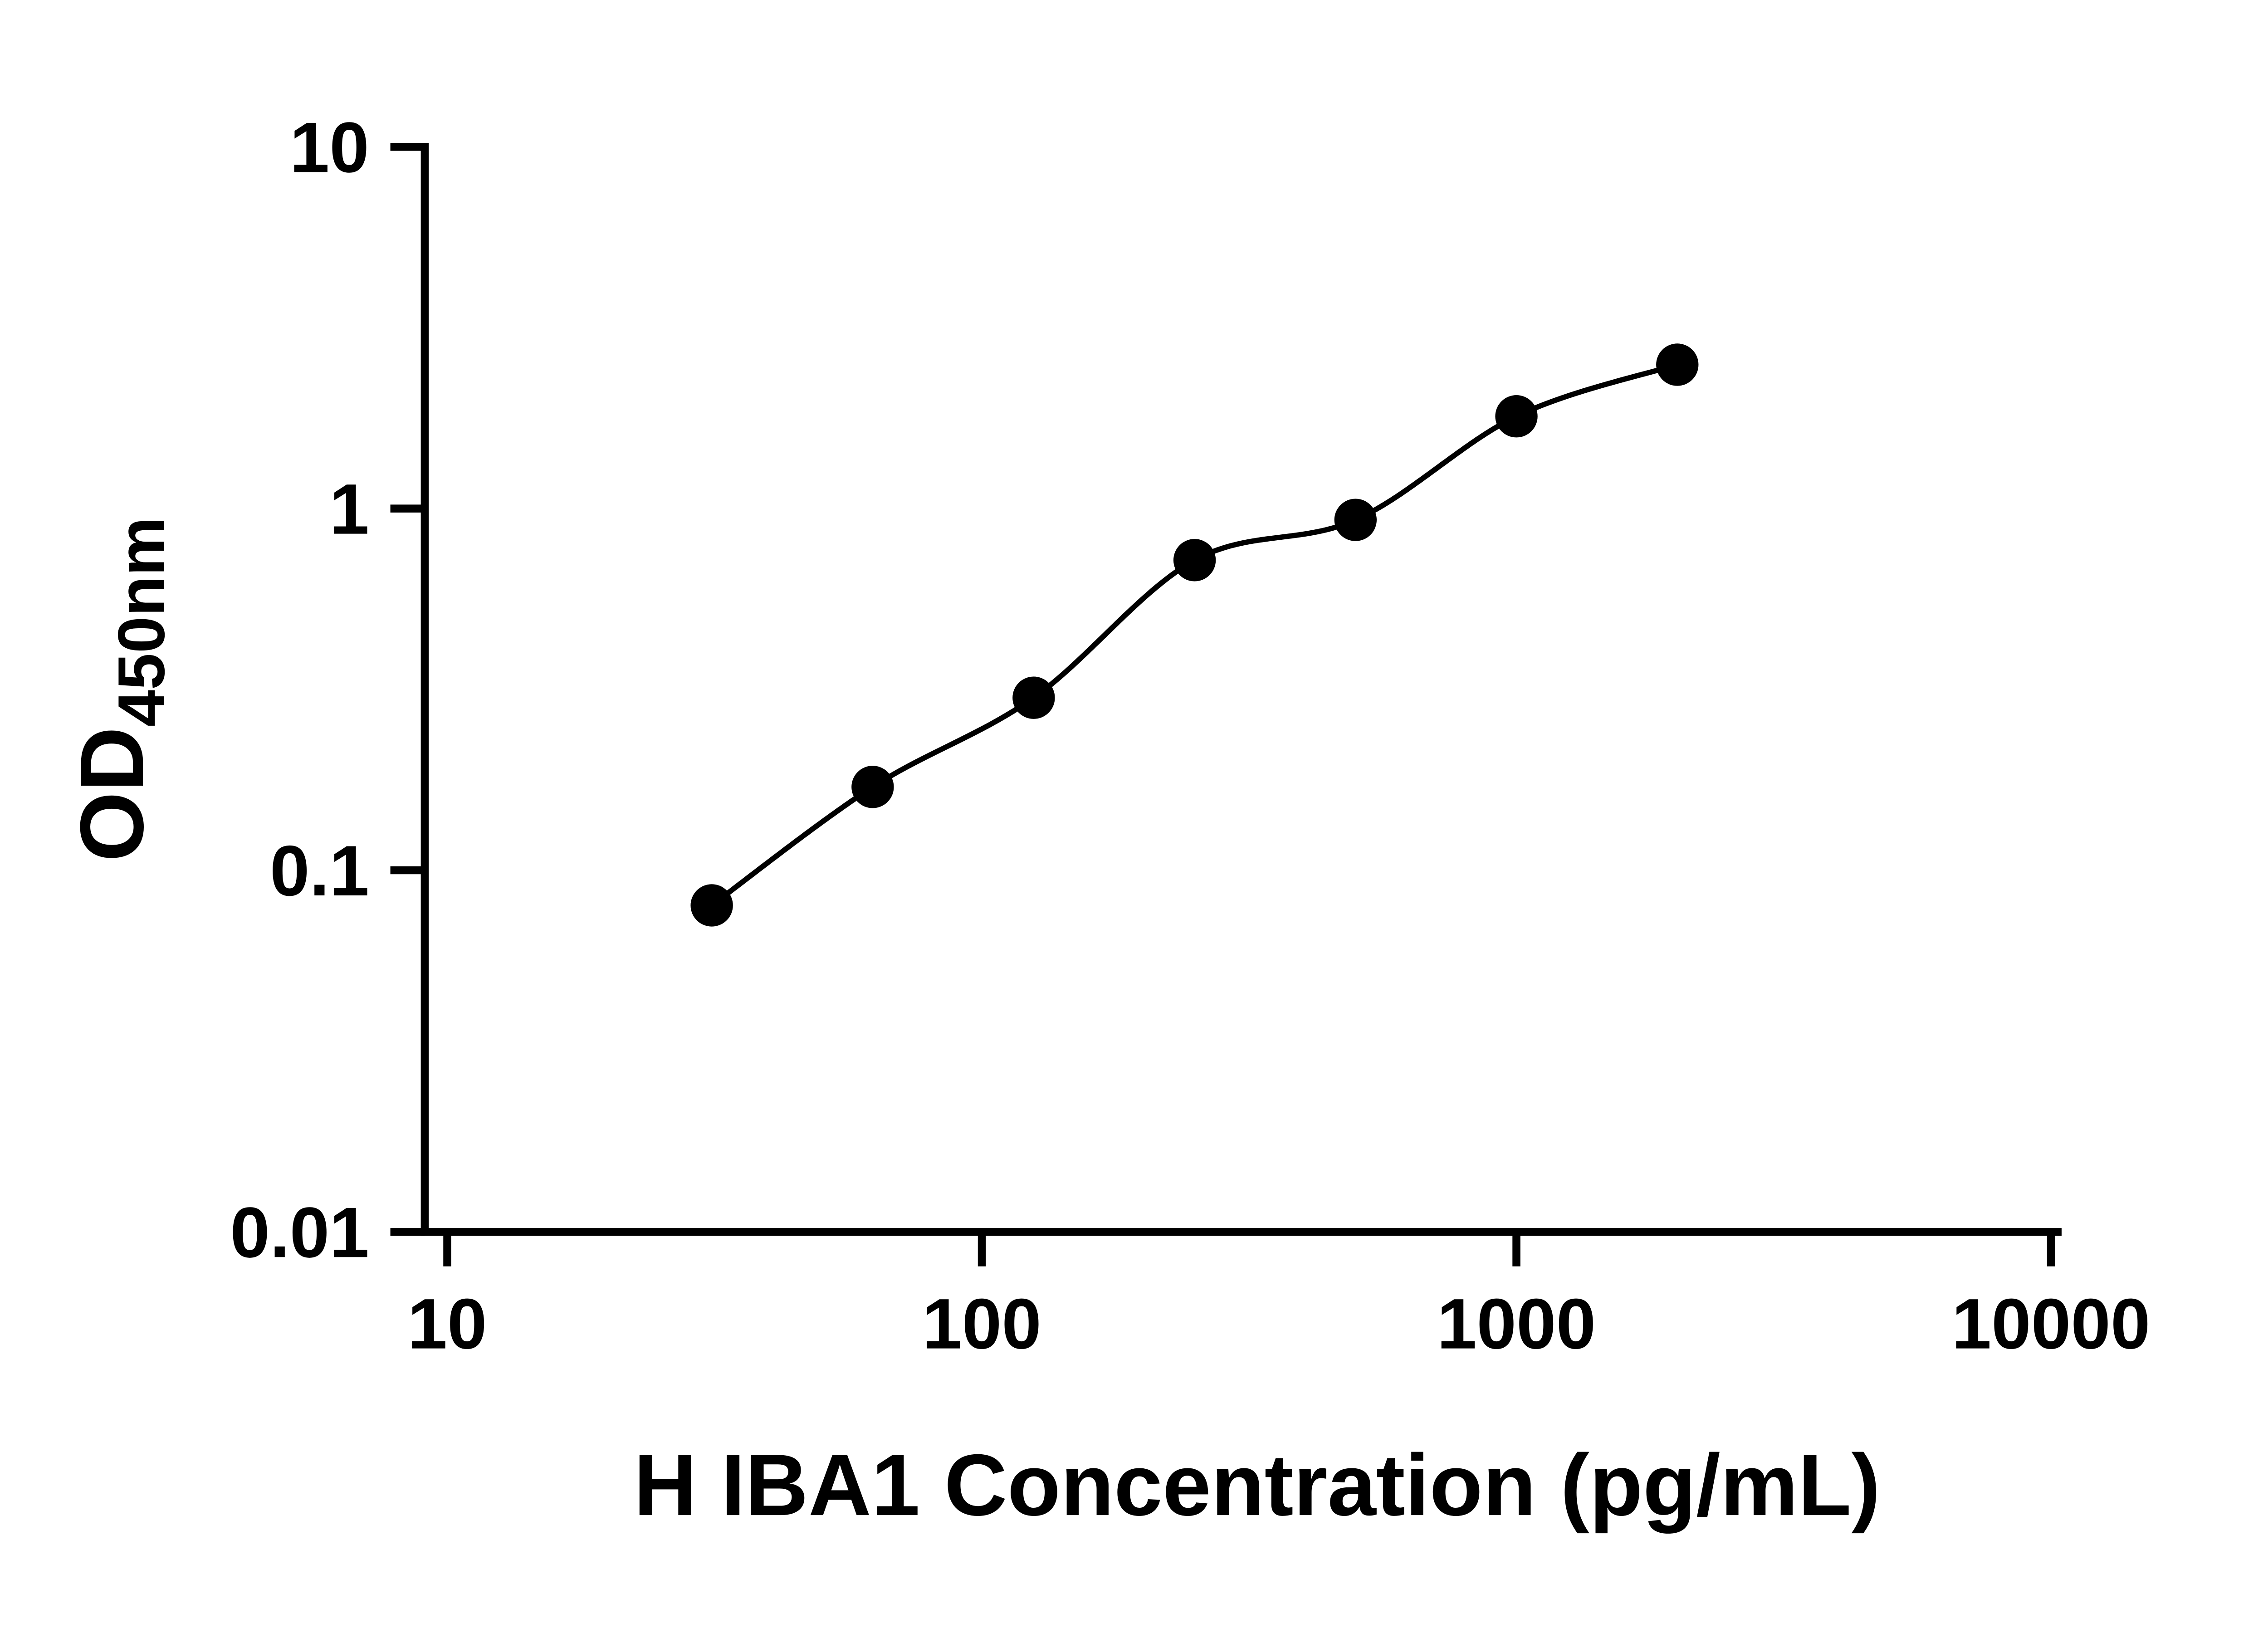 This screenshot has width=2268, height=1633. What do you see at coordinates (112, 794) in the screenshot?
I see `y-axis-title-main: OD` at bounding box center [112, 794].